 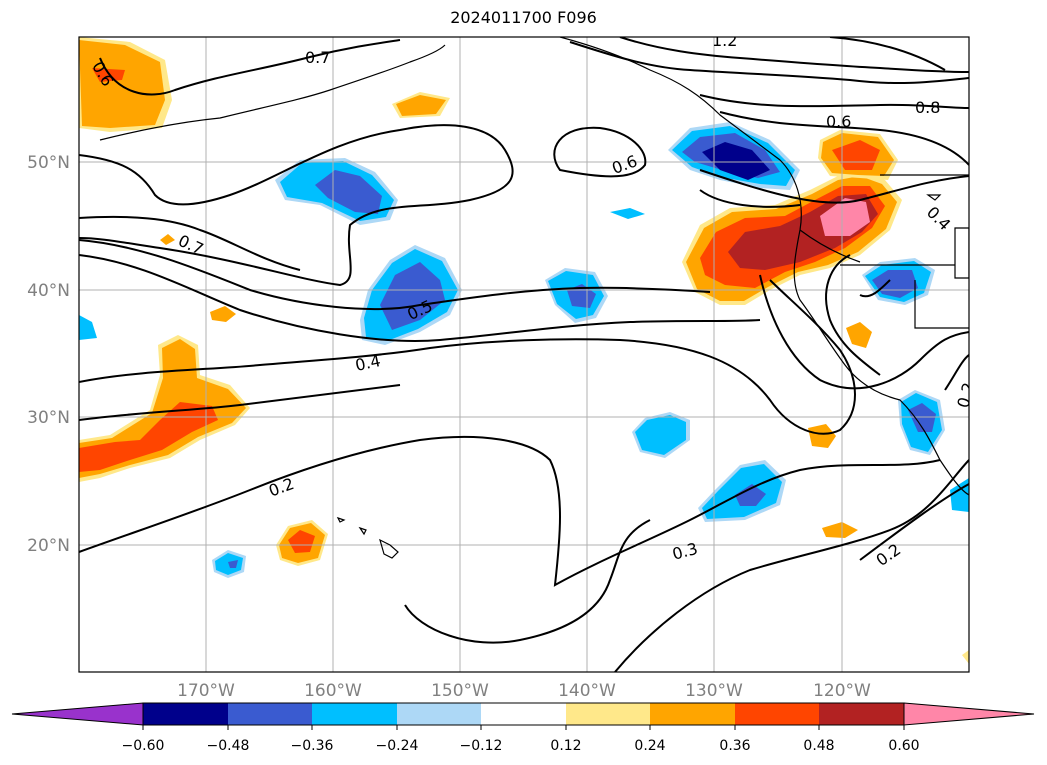 What do you see at coordinates (481, 746) in the screenshot?
I see `colorbar-tick-label: −0.12` at bounding box center [481, 746].